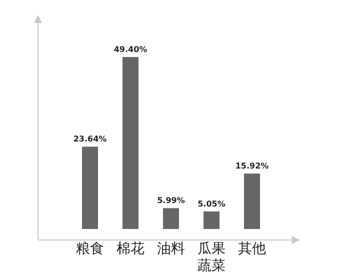 The width and height of the screenshot is (352, 273). Describe the element at coordinates (252, 249) in the screenshot. I see `x-tick-label: 其他` at that location.